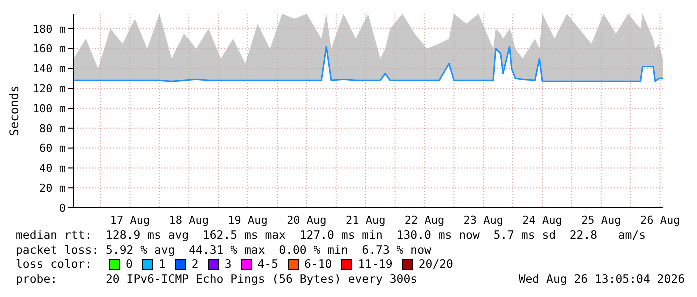  What do you see at coordinates (660, 220) in the screenshot?
I see `x-tick-label: 26 Aug` at bounding box center [660, 220].